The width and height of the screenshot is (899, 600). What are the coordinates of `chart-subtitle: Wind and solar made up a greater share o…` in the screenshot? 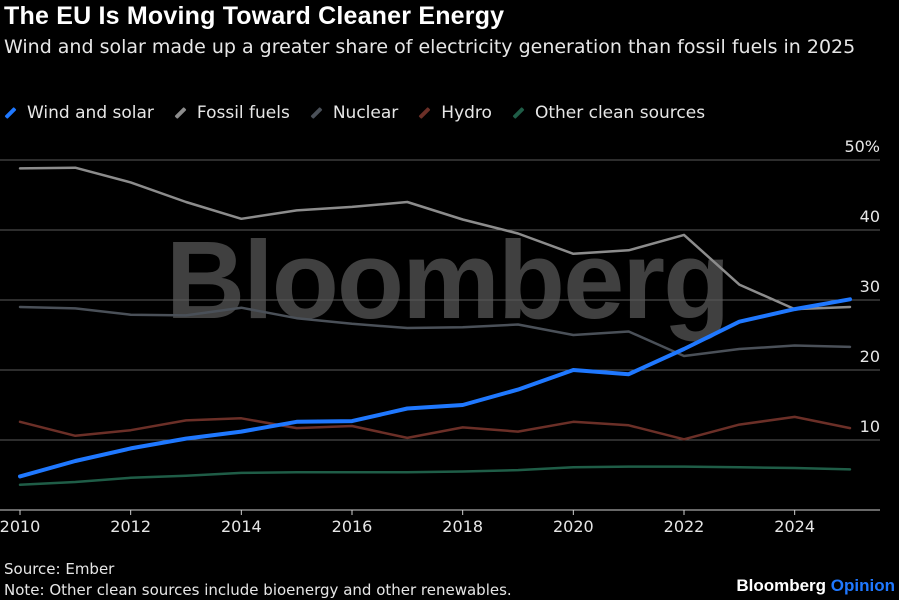 It's located at (430, 47).